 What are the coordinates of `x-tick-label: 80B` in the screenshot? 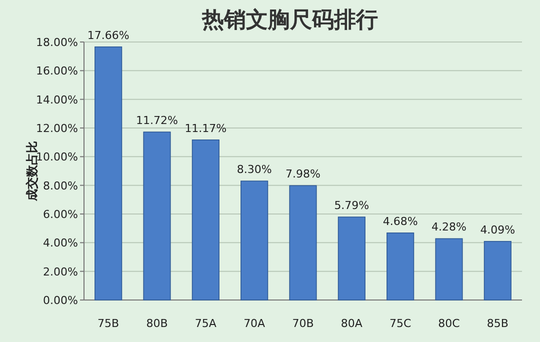 It's located at (157, 323).